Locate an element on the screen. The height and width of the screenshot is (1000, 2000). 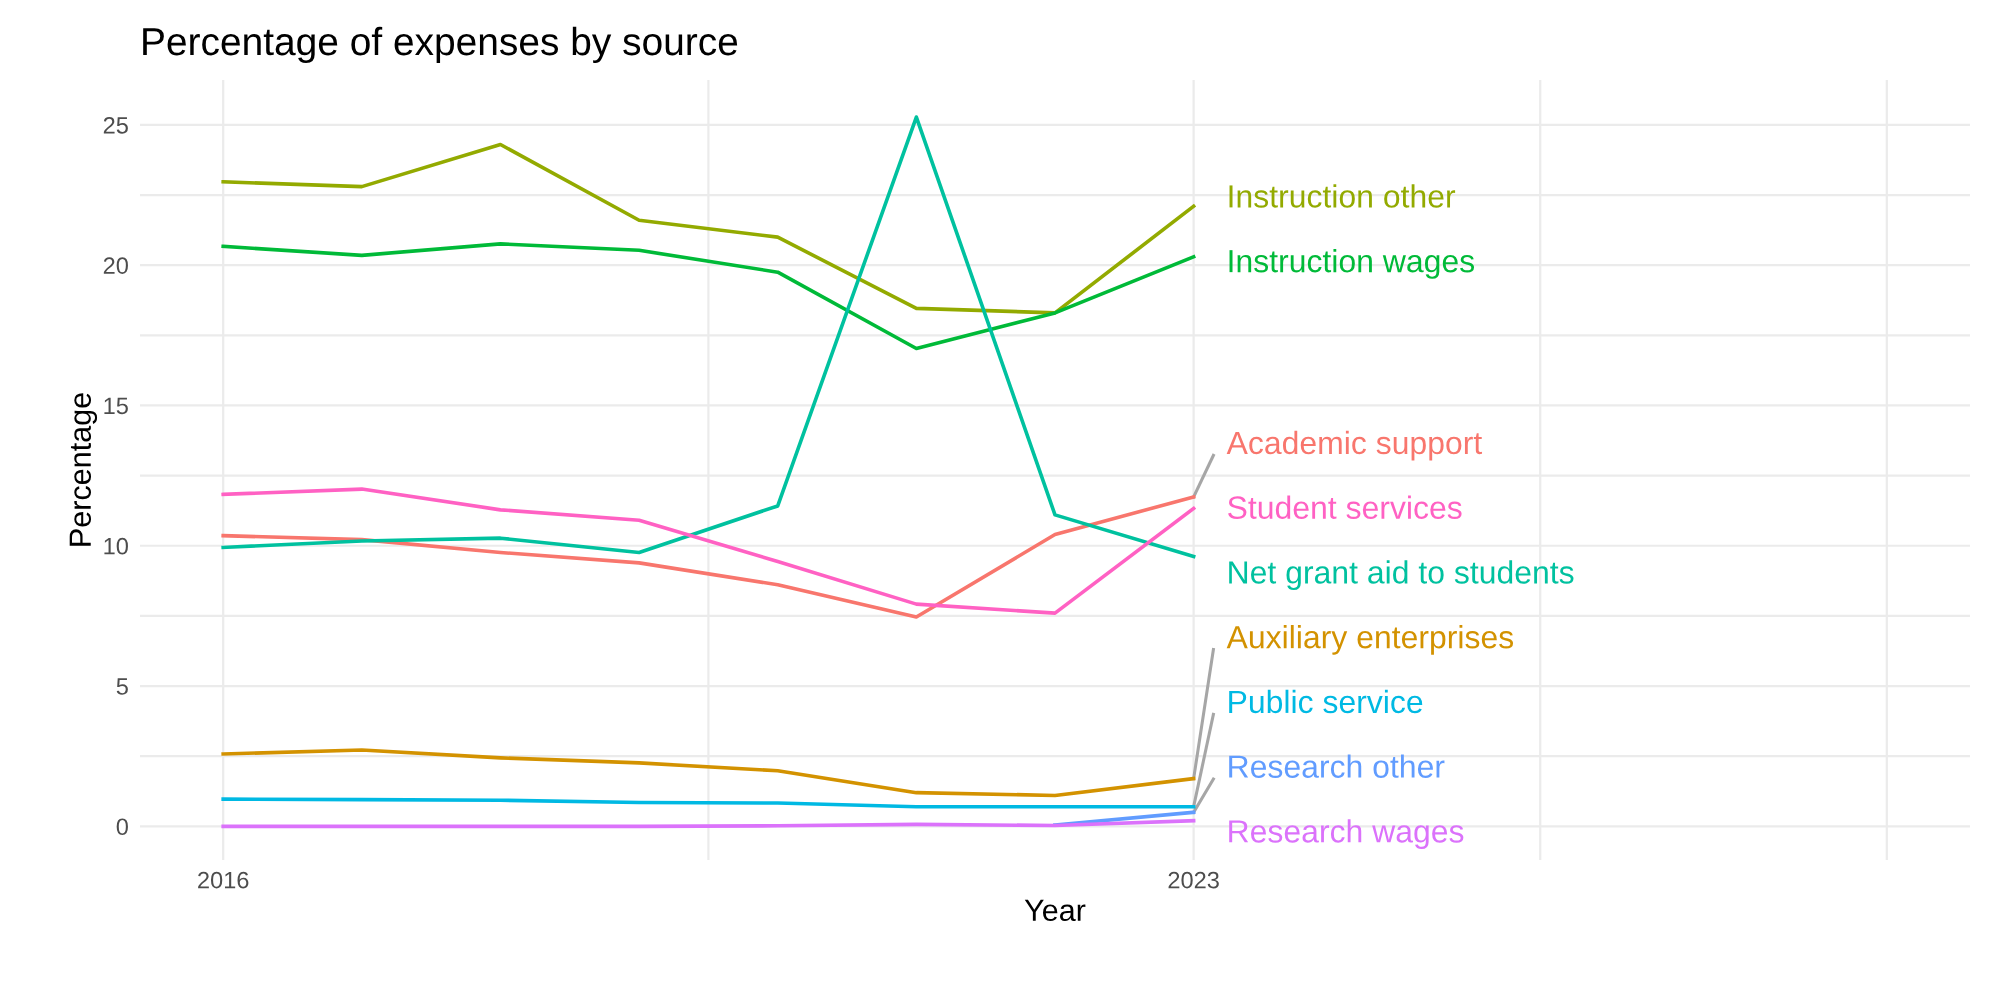
series-label: Research other is located at coordinates (1337, 766).